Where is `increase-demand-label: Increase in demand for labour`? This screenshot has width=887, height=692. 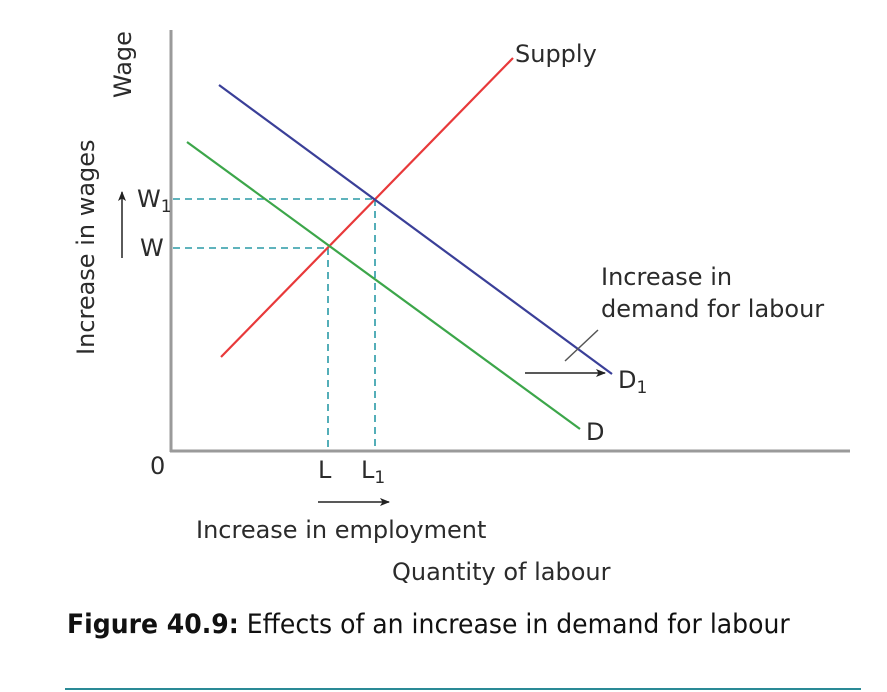 increase-demand-label: Increase in demand for labour is located at coordinates (712, 293).